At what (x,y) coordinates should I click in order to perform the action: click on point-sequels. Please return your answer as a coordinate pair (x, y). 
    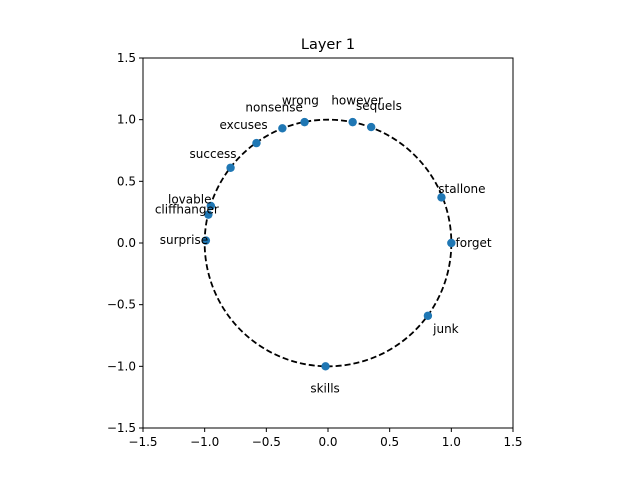
    Looking at the image, I should click on (371, 127).